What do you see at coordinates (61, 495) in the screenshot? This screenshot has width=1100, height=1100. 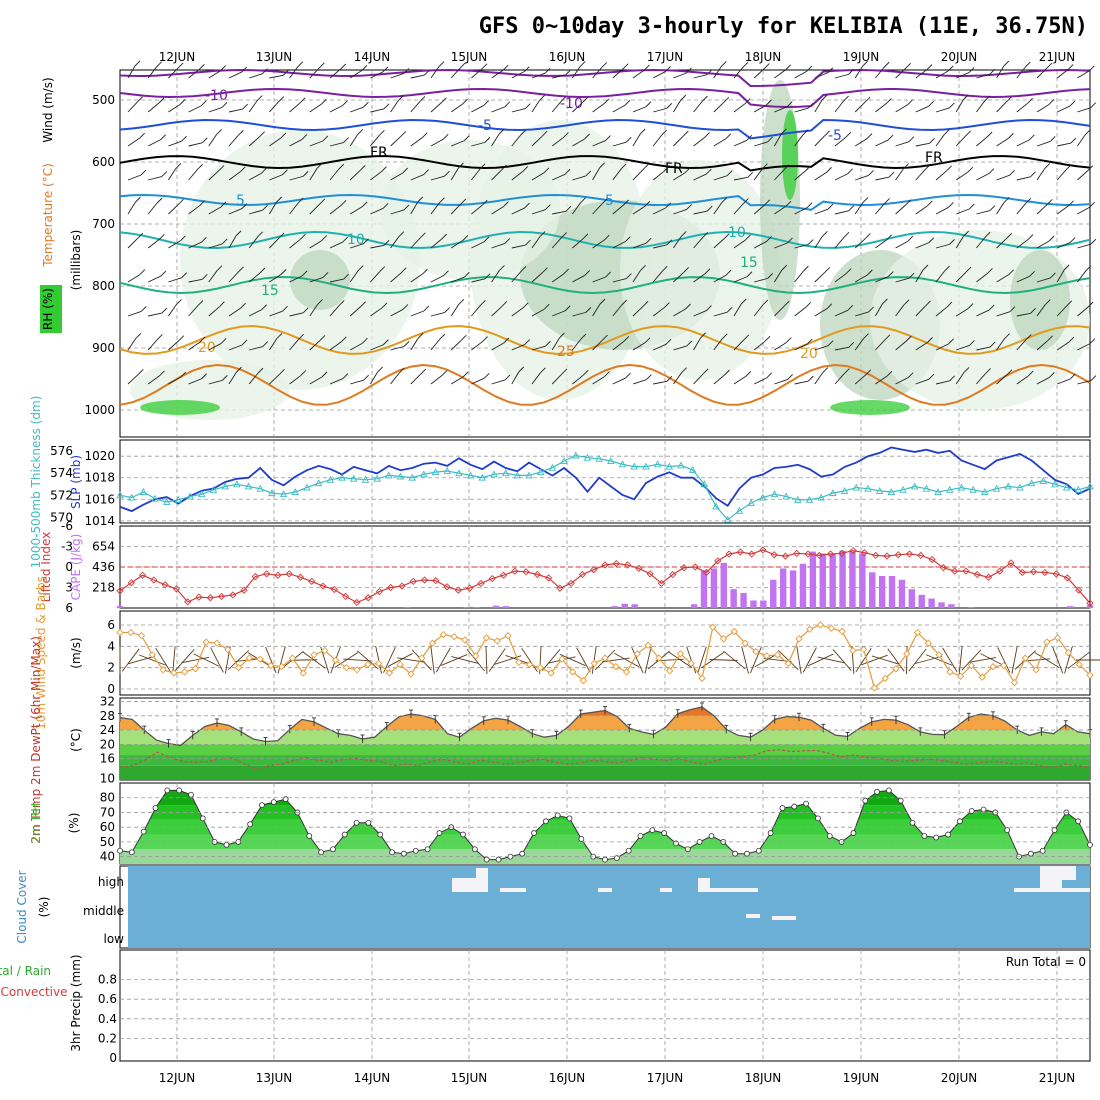 I see `thickness-tick-label: 572` at bounding box center [61, 495].